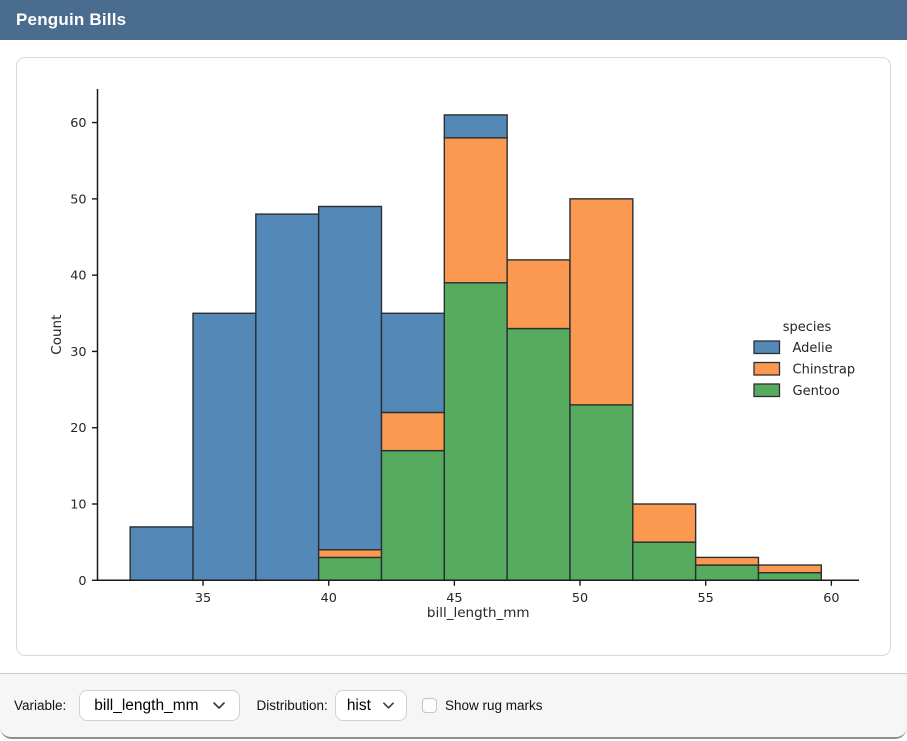 The width and height of the screenshot is (907, 741). I want to click on x-tick-label: 55, so click(706, 598).